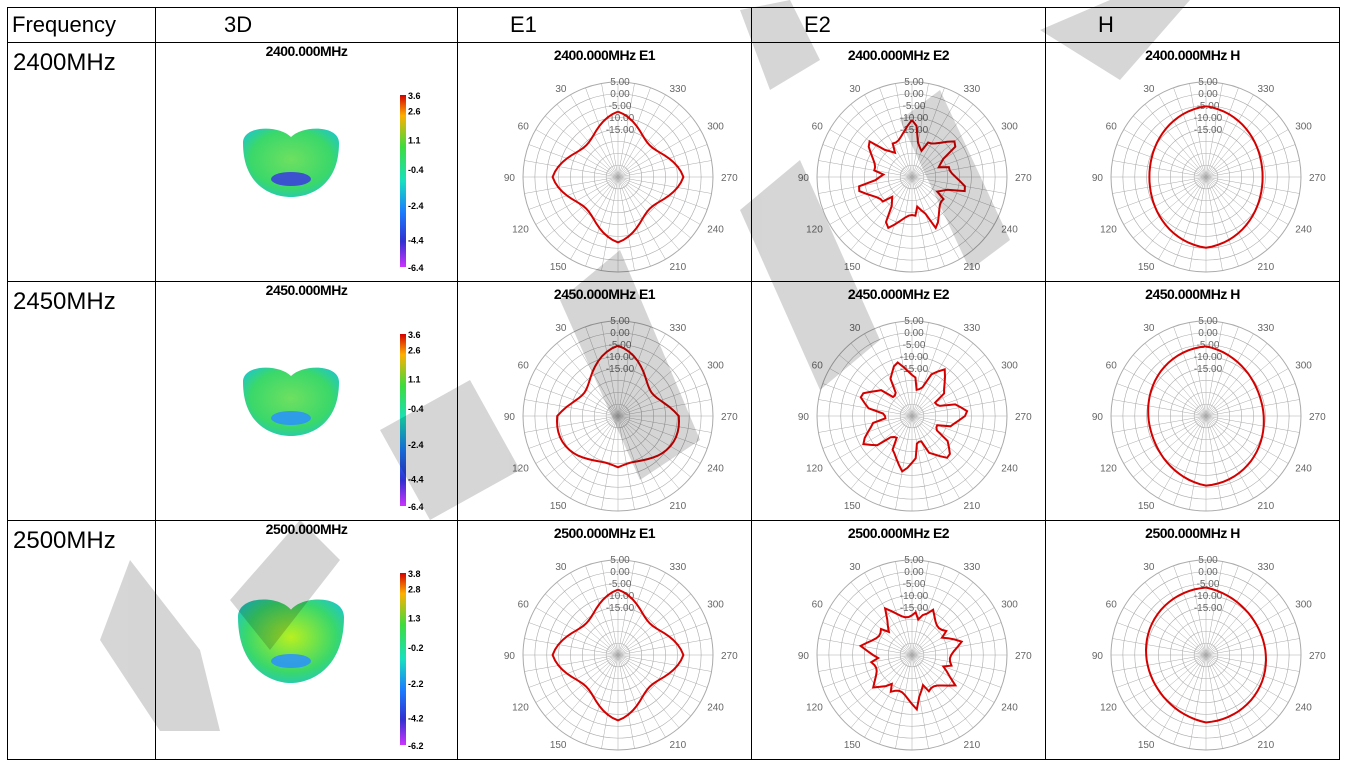 This screenshot has height=760, width=1349. Describe the element at coordinates (416, 445) in the screenshot. I see `colorbar-tick-label: -2.4` at that location.